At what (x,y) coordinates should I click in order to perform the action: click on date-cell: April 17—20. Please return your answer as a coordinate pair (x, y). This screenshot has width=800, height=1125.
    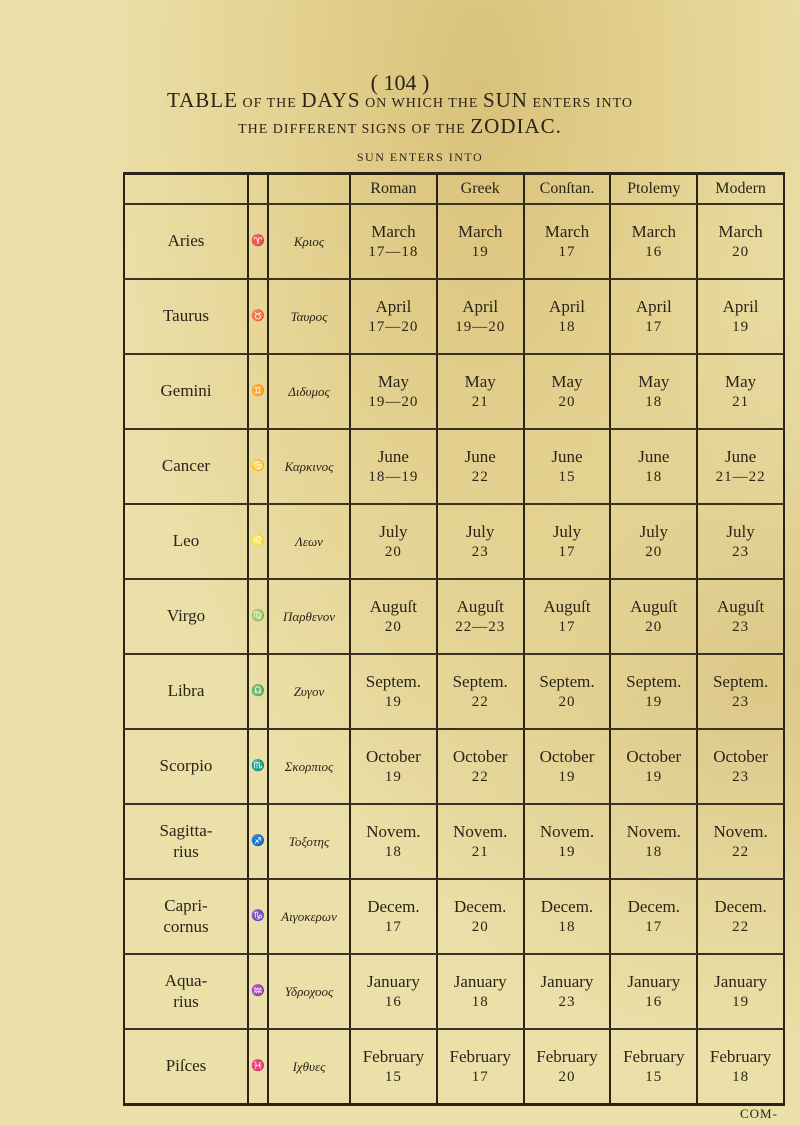
    Looking at the image, I should click on (393, 317).